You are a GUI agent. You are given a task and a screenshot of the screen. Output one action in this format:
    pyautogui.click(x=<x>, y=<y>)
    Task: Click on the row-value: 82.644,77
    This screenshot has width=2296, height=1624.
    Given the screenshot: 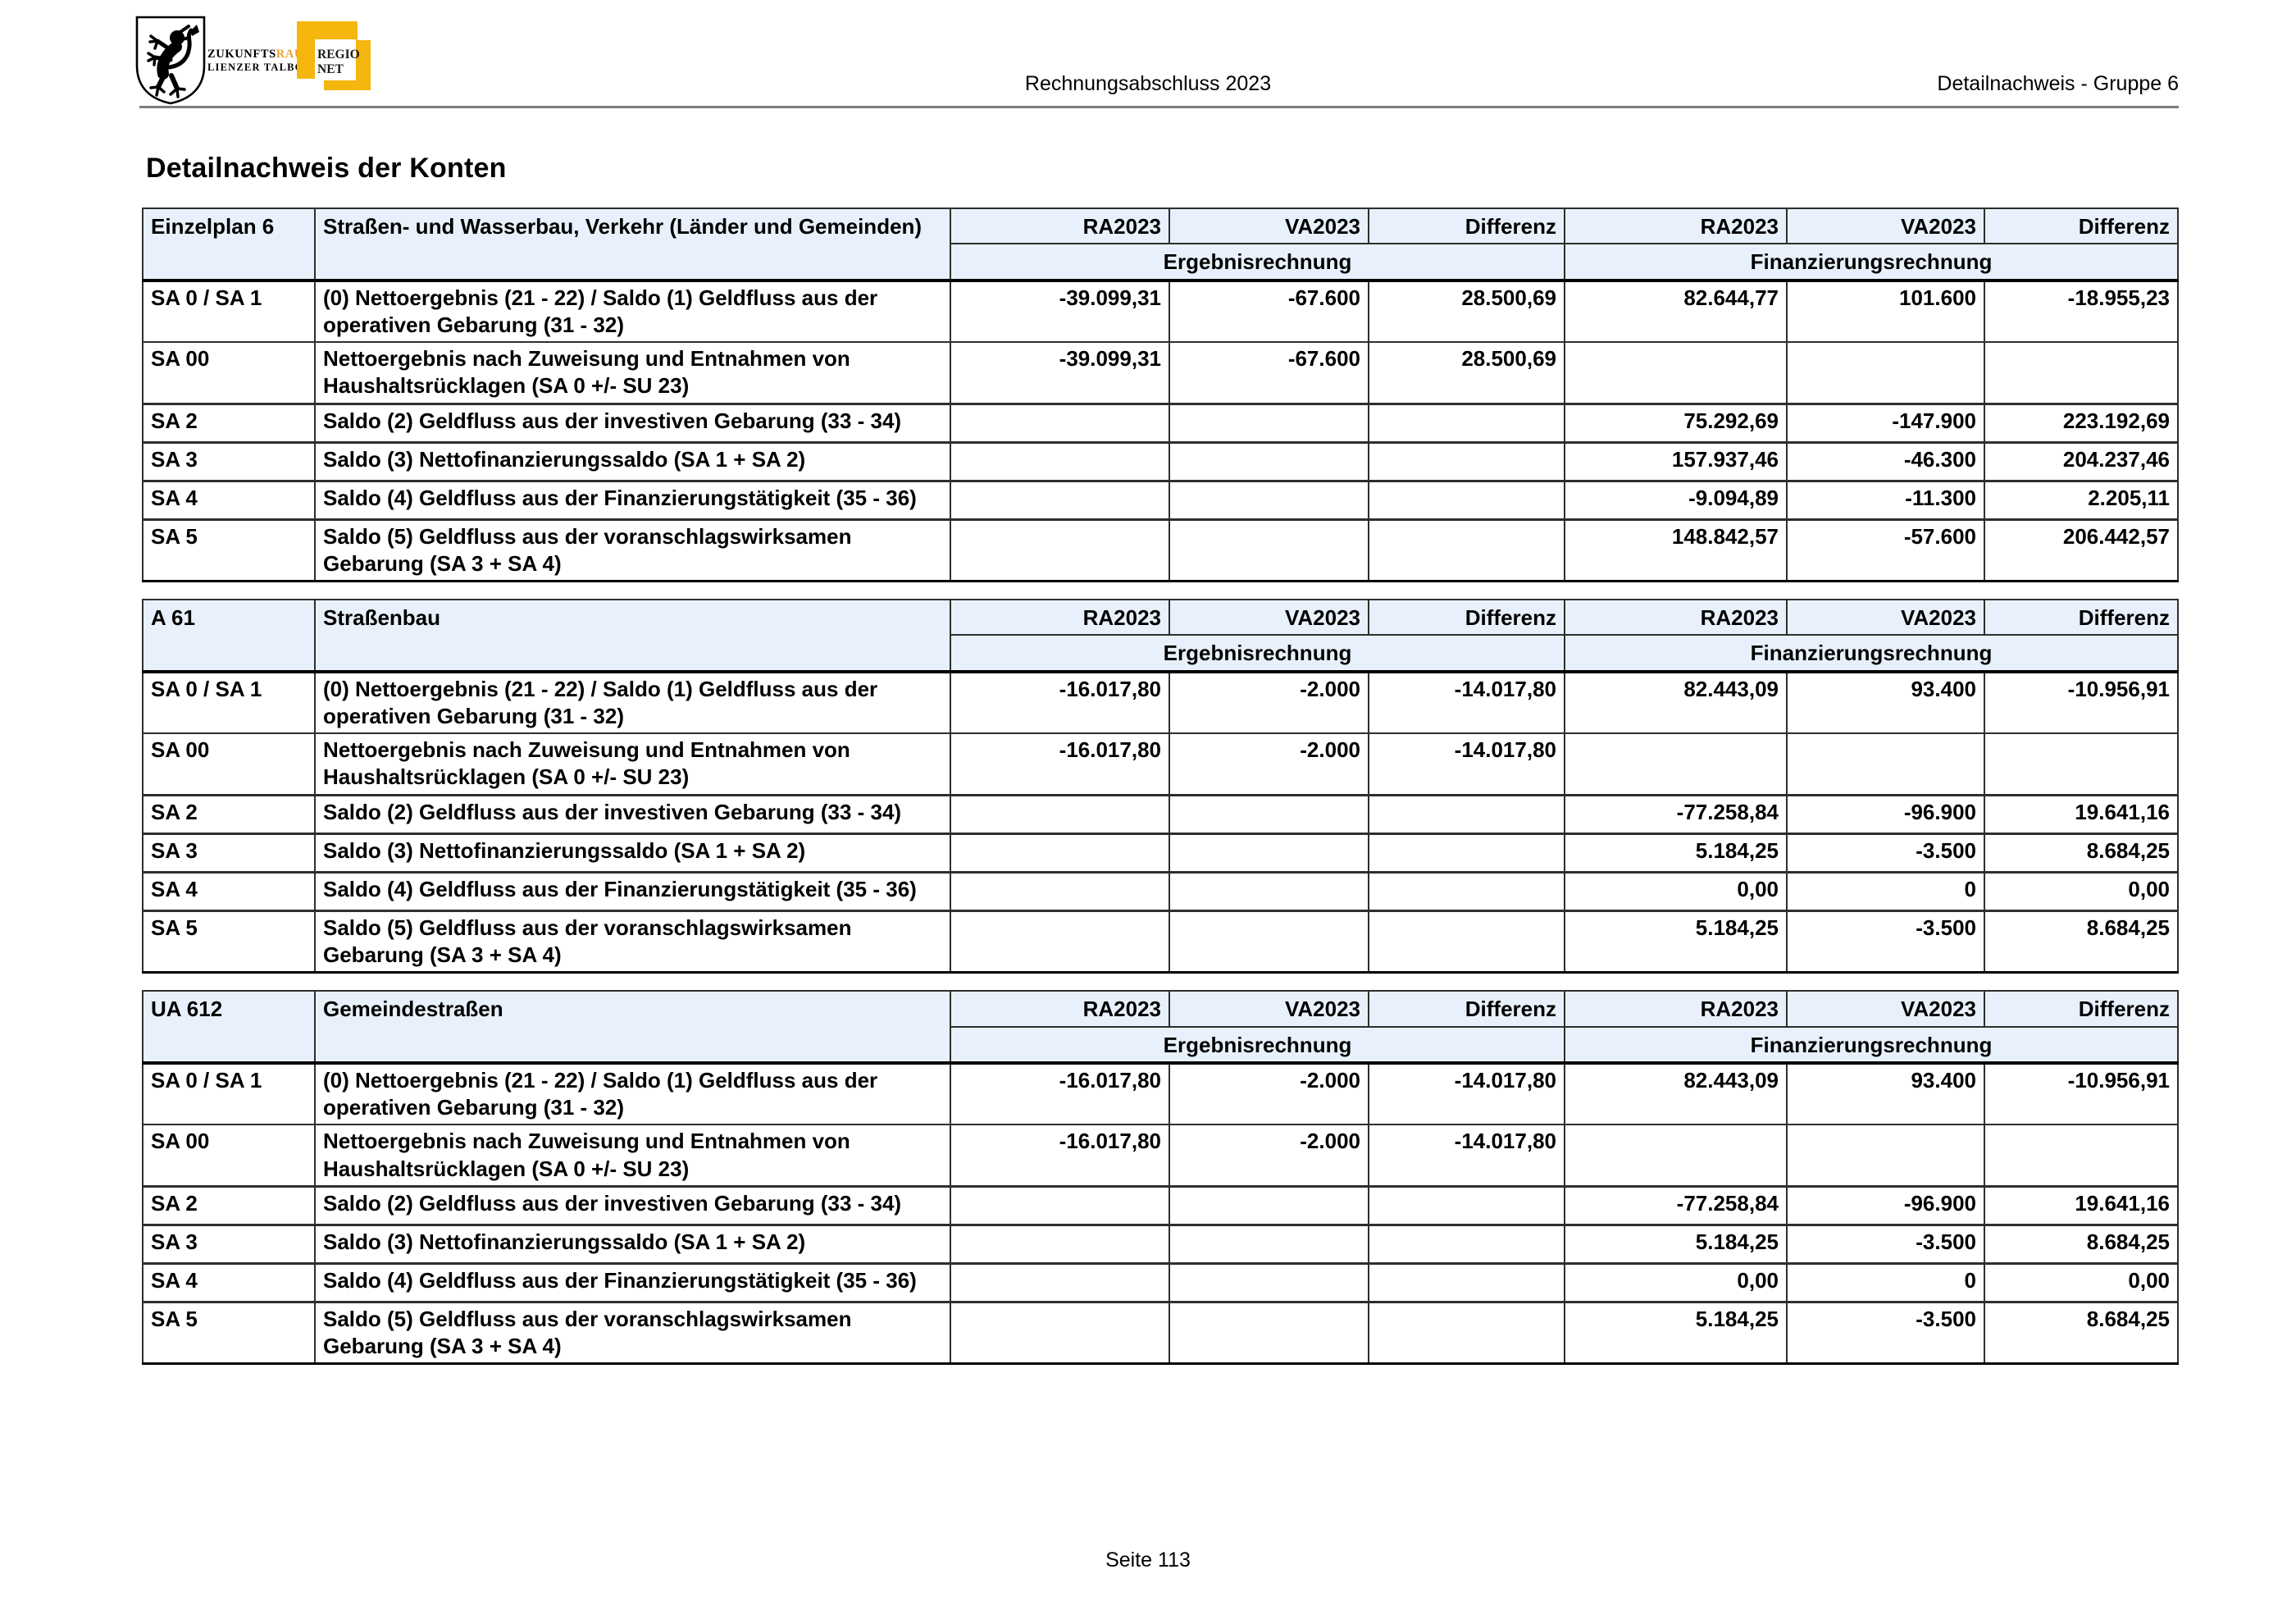 What is the action you would take?
    pyautogui.click(x=1676, y=311)
    